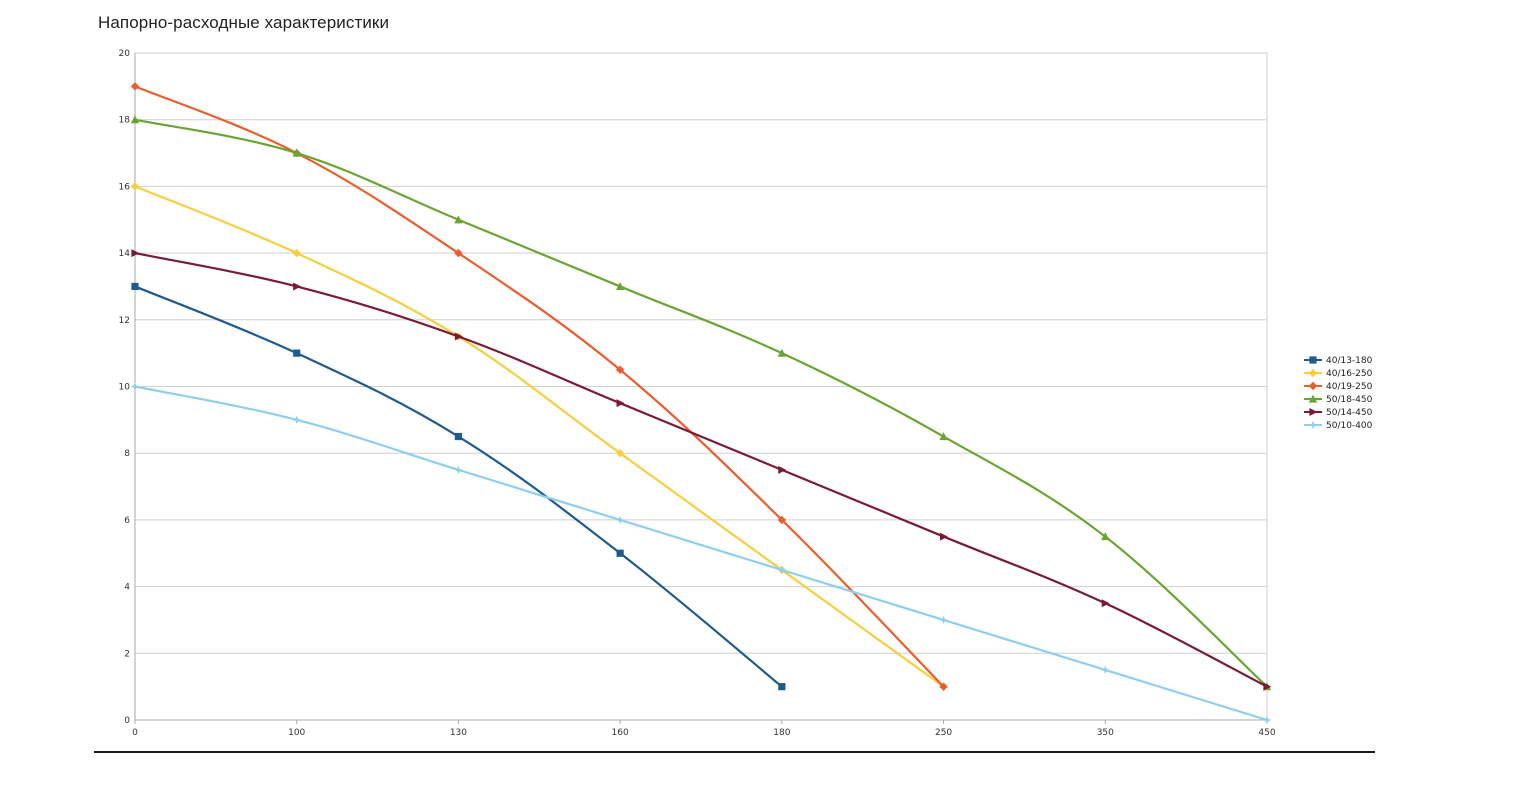  Describe the element at coordinates (127, 521) in the screenshot. I see `y-tick-label: 6` at that location.